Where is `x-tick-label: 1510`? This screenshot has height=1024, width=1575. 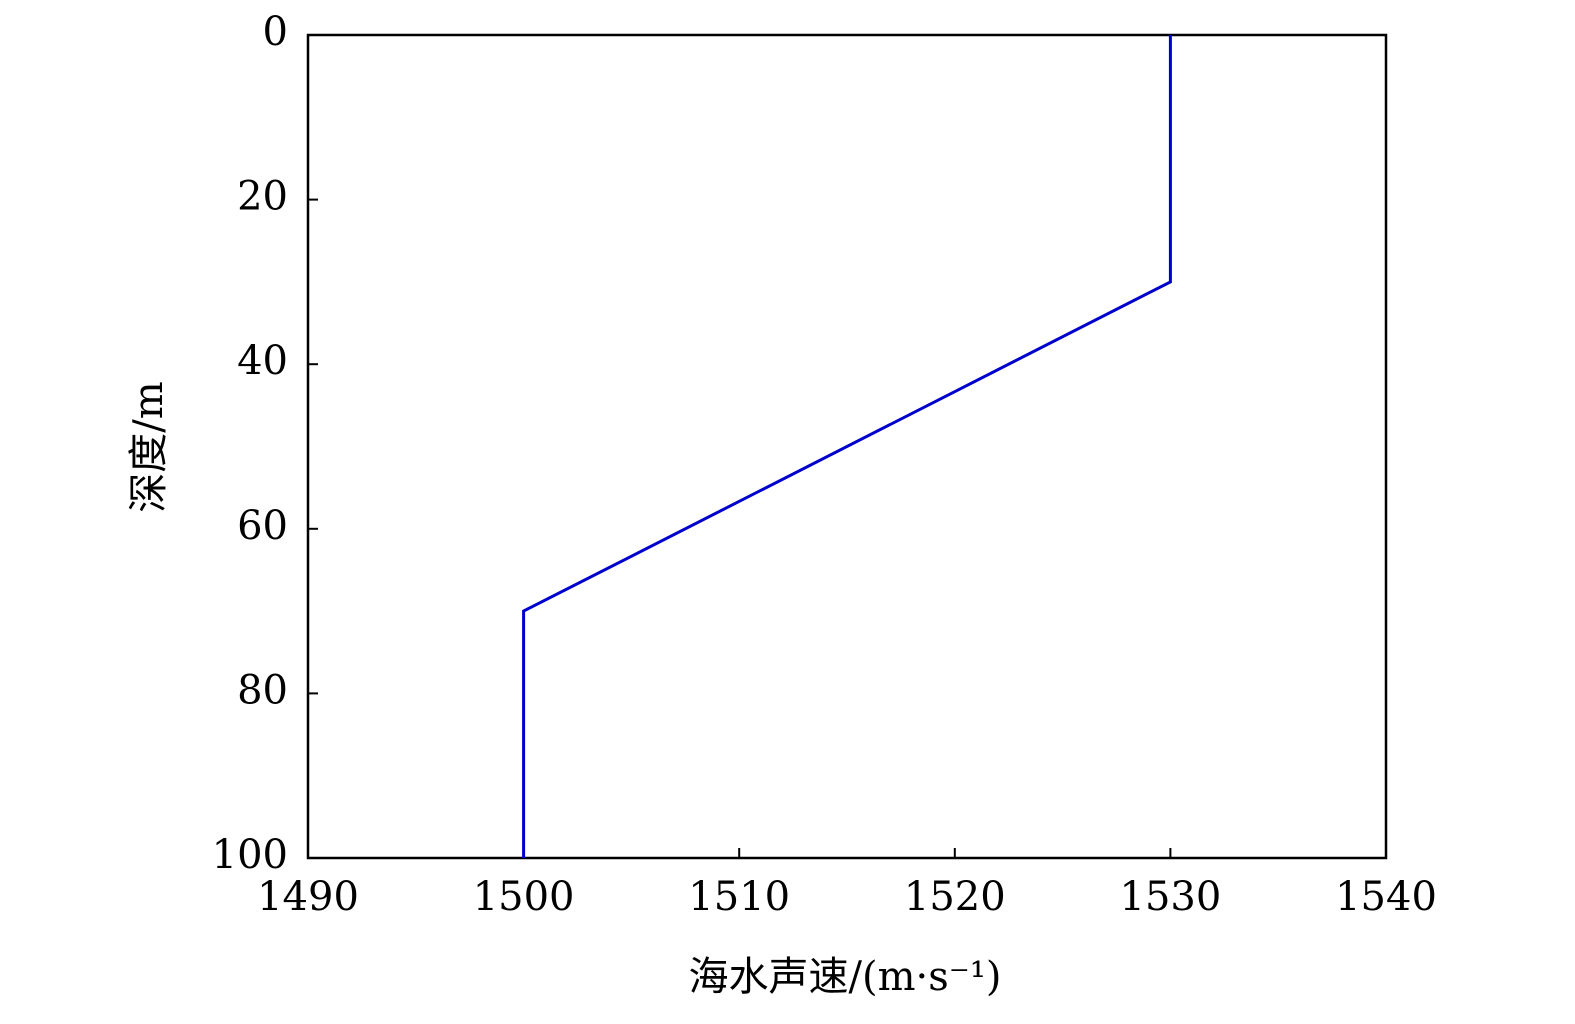 x-tick-label: 1510 is located at coordinates (739, 897).